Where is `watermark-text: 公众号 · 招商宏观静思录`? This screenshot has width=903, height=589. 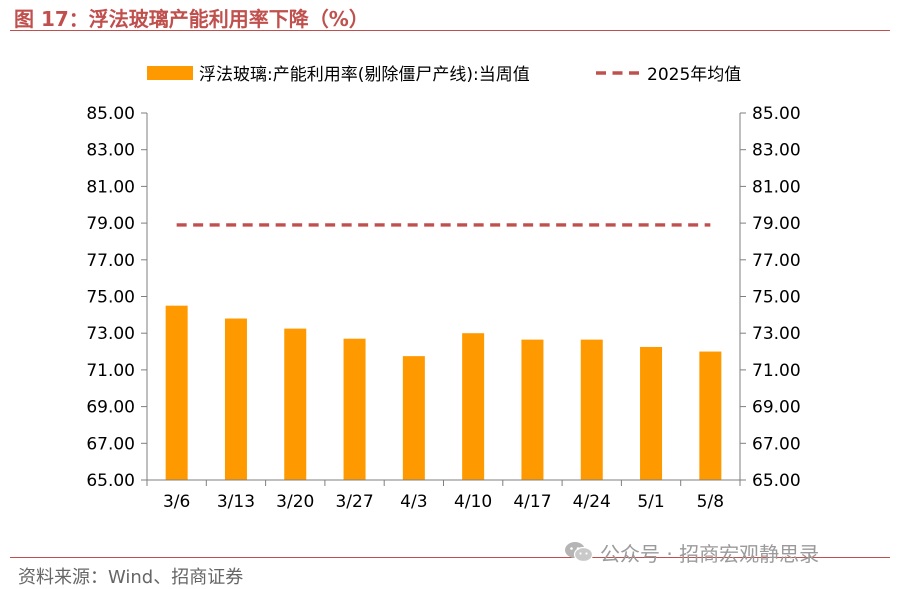
watermark-text: 公众号 · 招商宏观静思录 is located at coordinates (710, 553).